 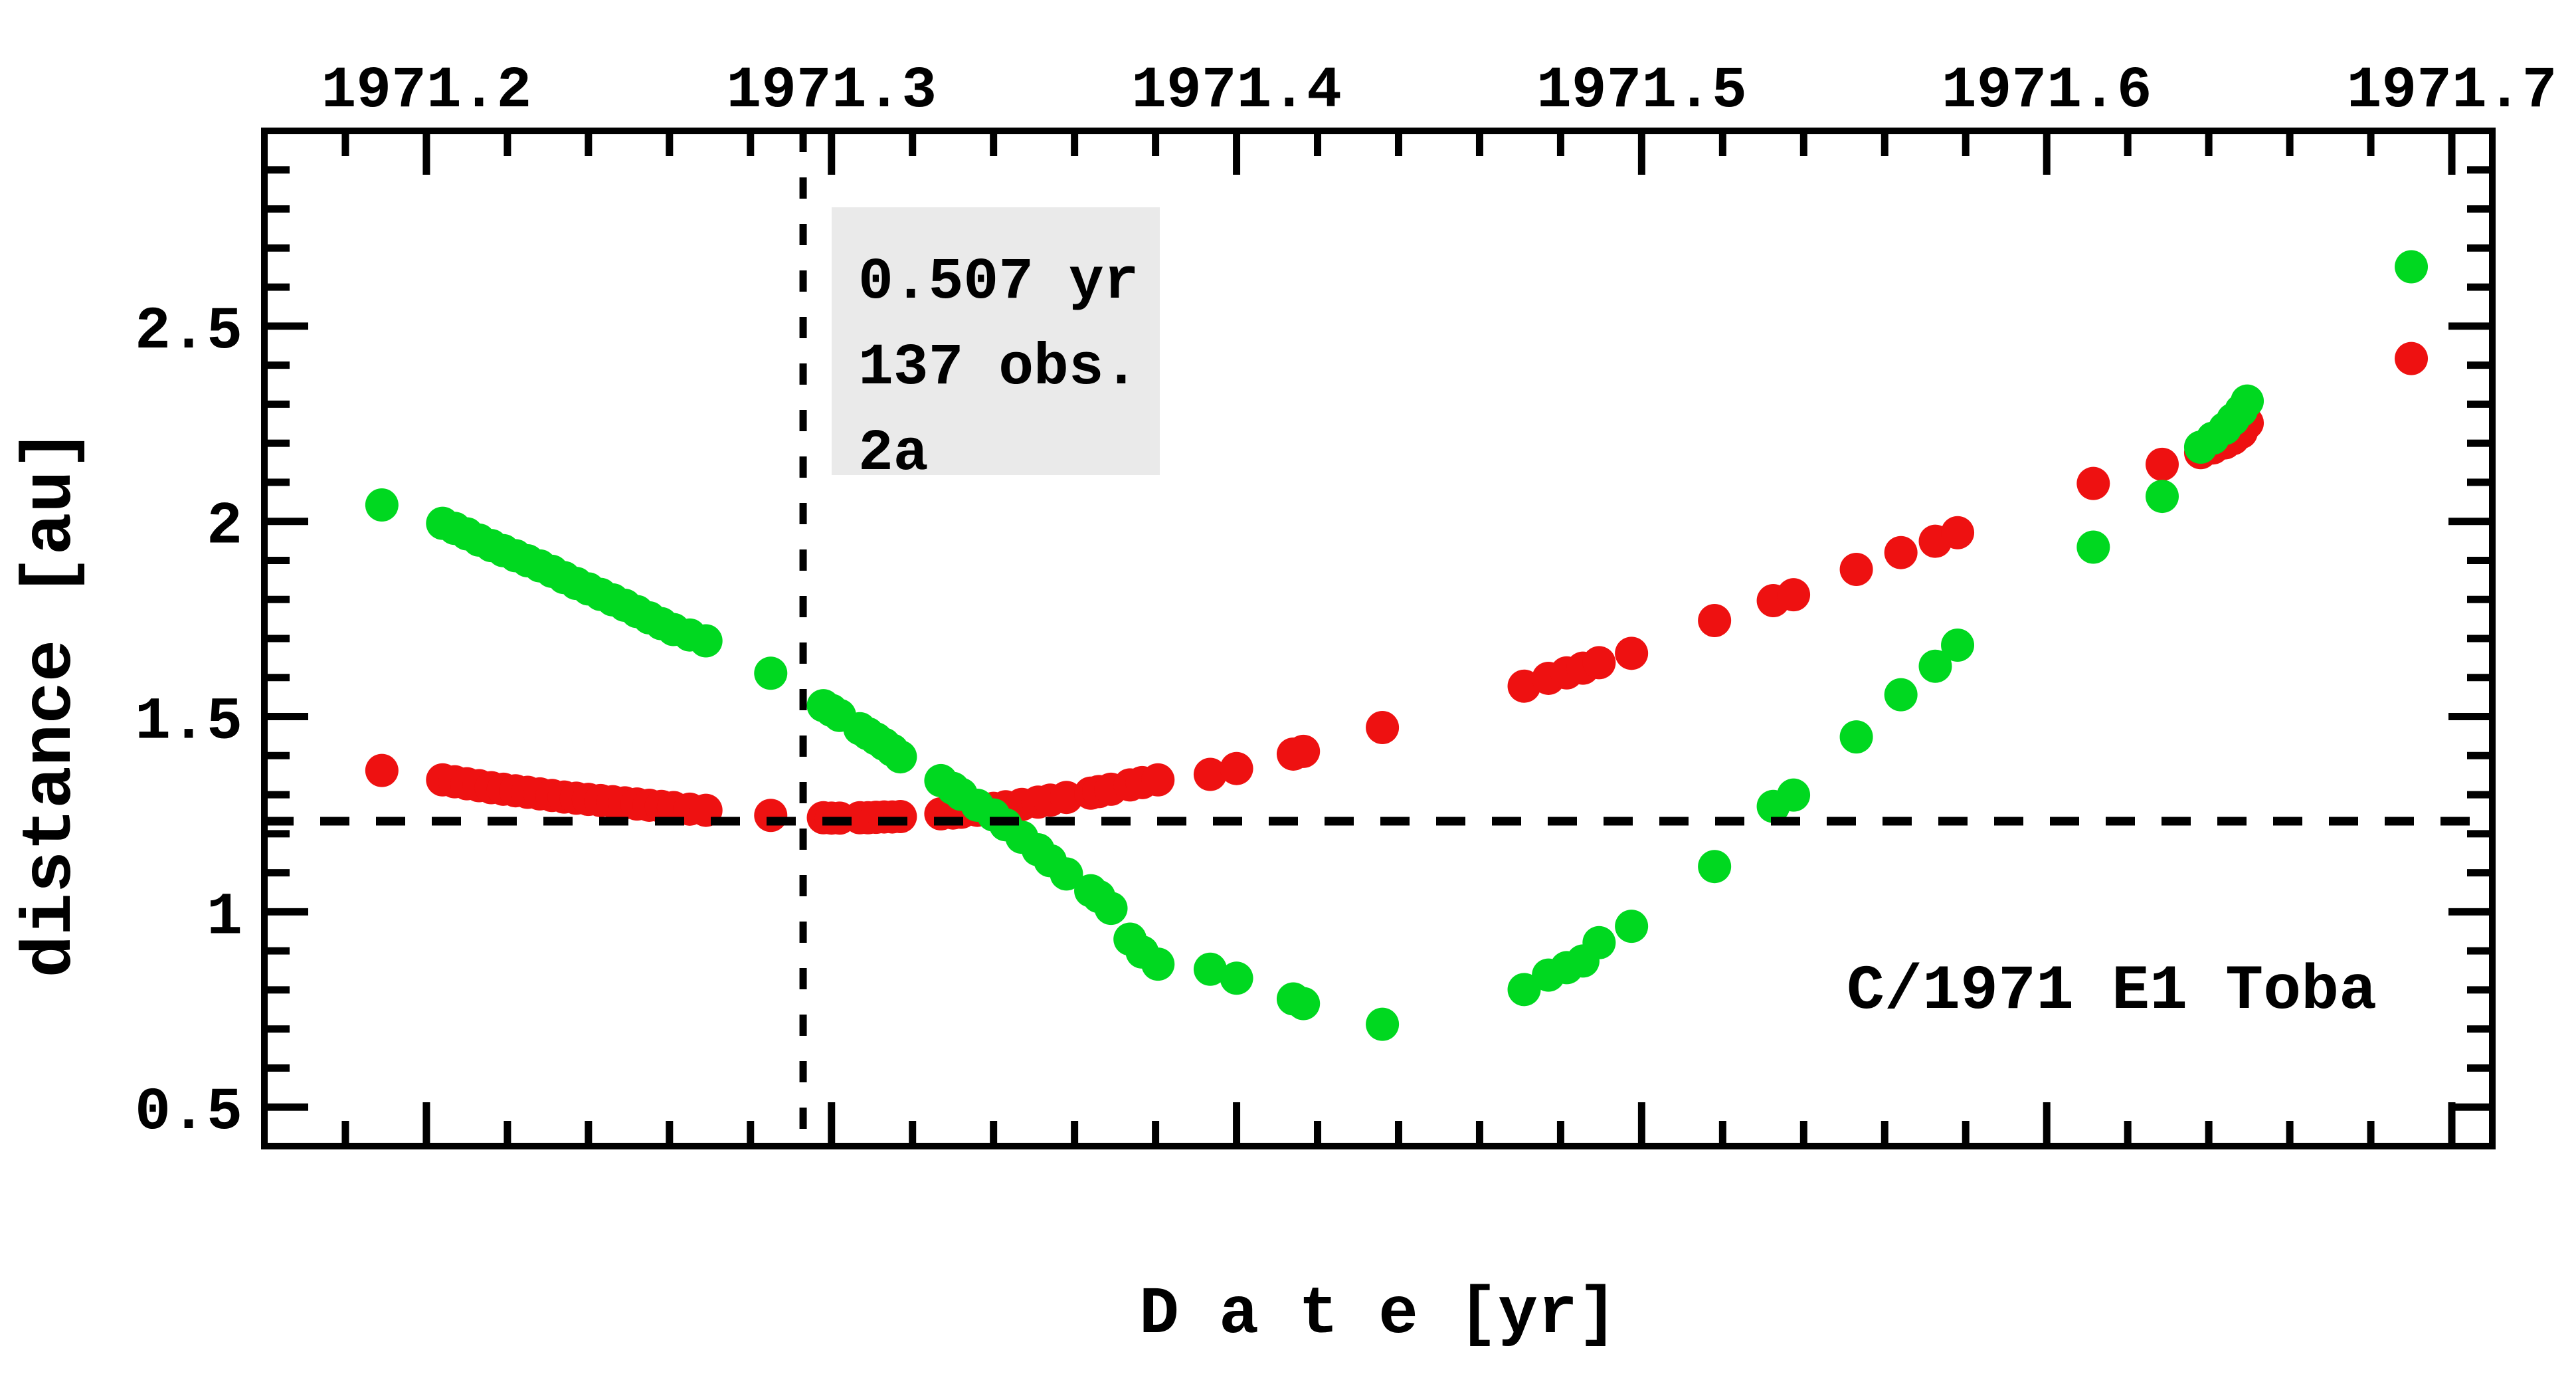 I want to click on x-axis-title: D a t e [yr], so click(x=1378, y=1315).